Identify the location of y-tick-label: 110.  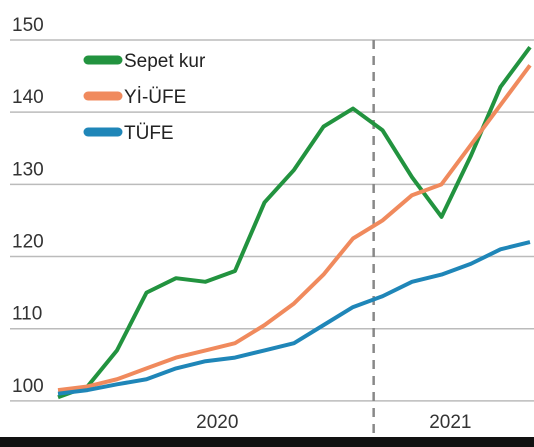
(27, 314).